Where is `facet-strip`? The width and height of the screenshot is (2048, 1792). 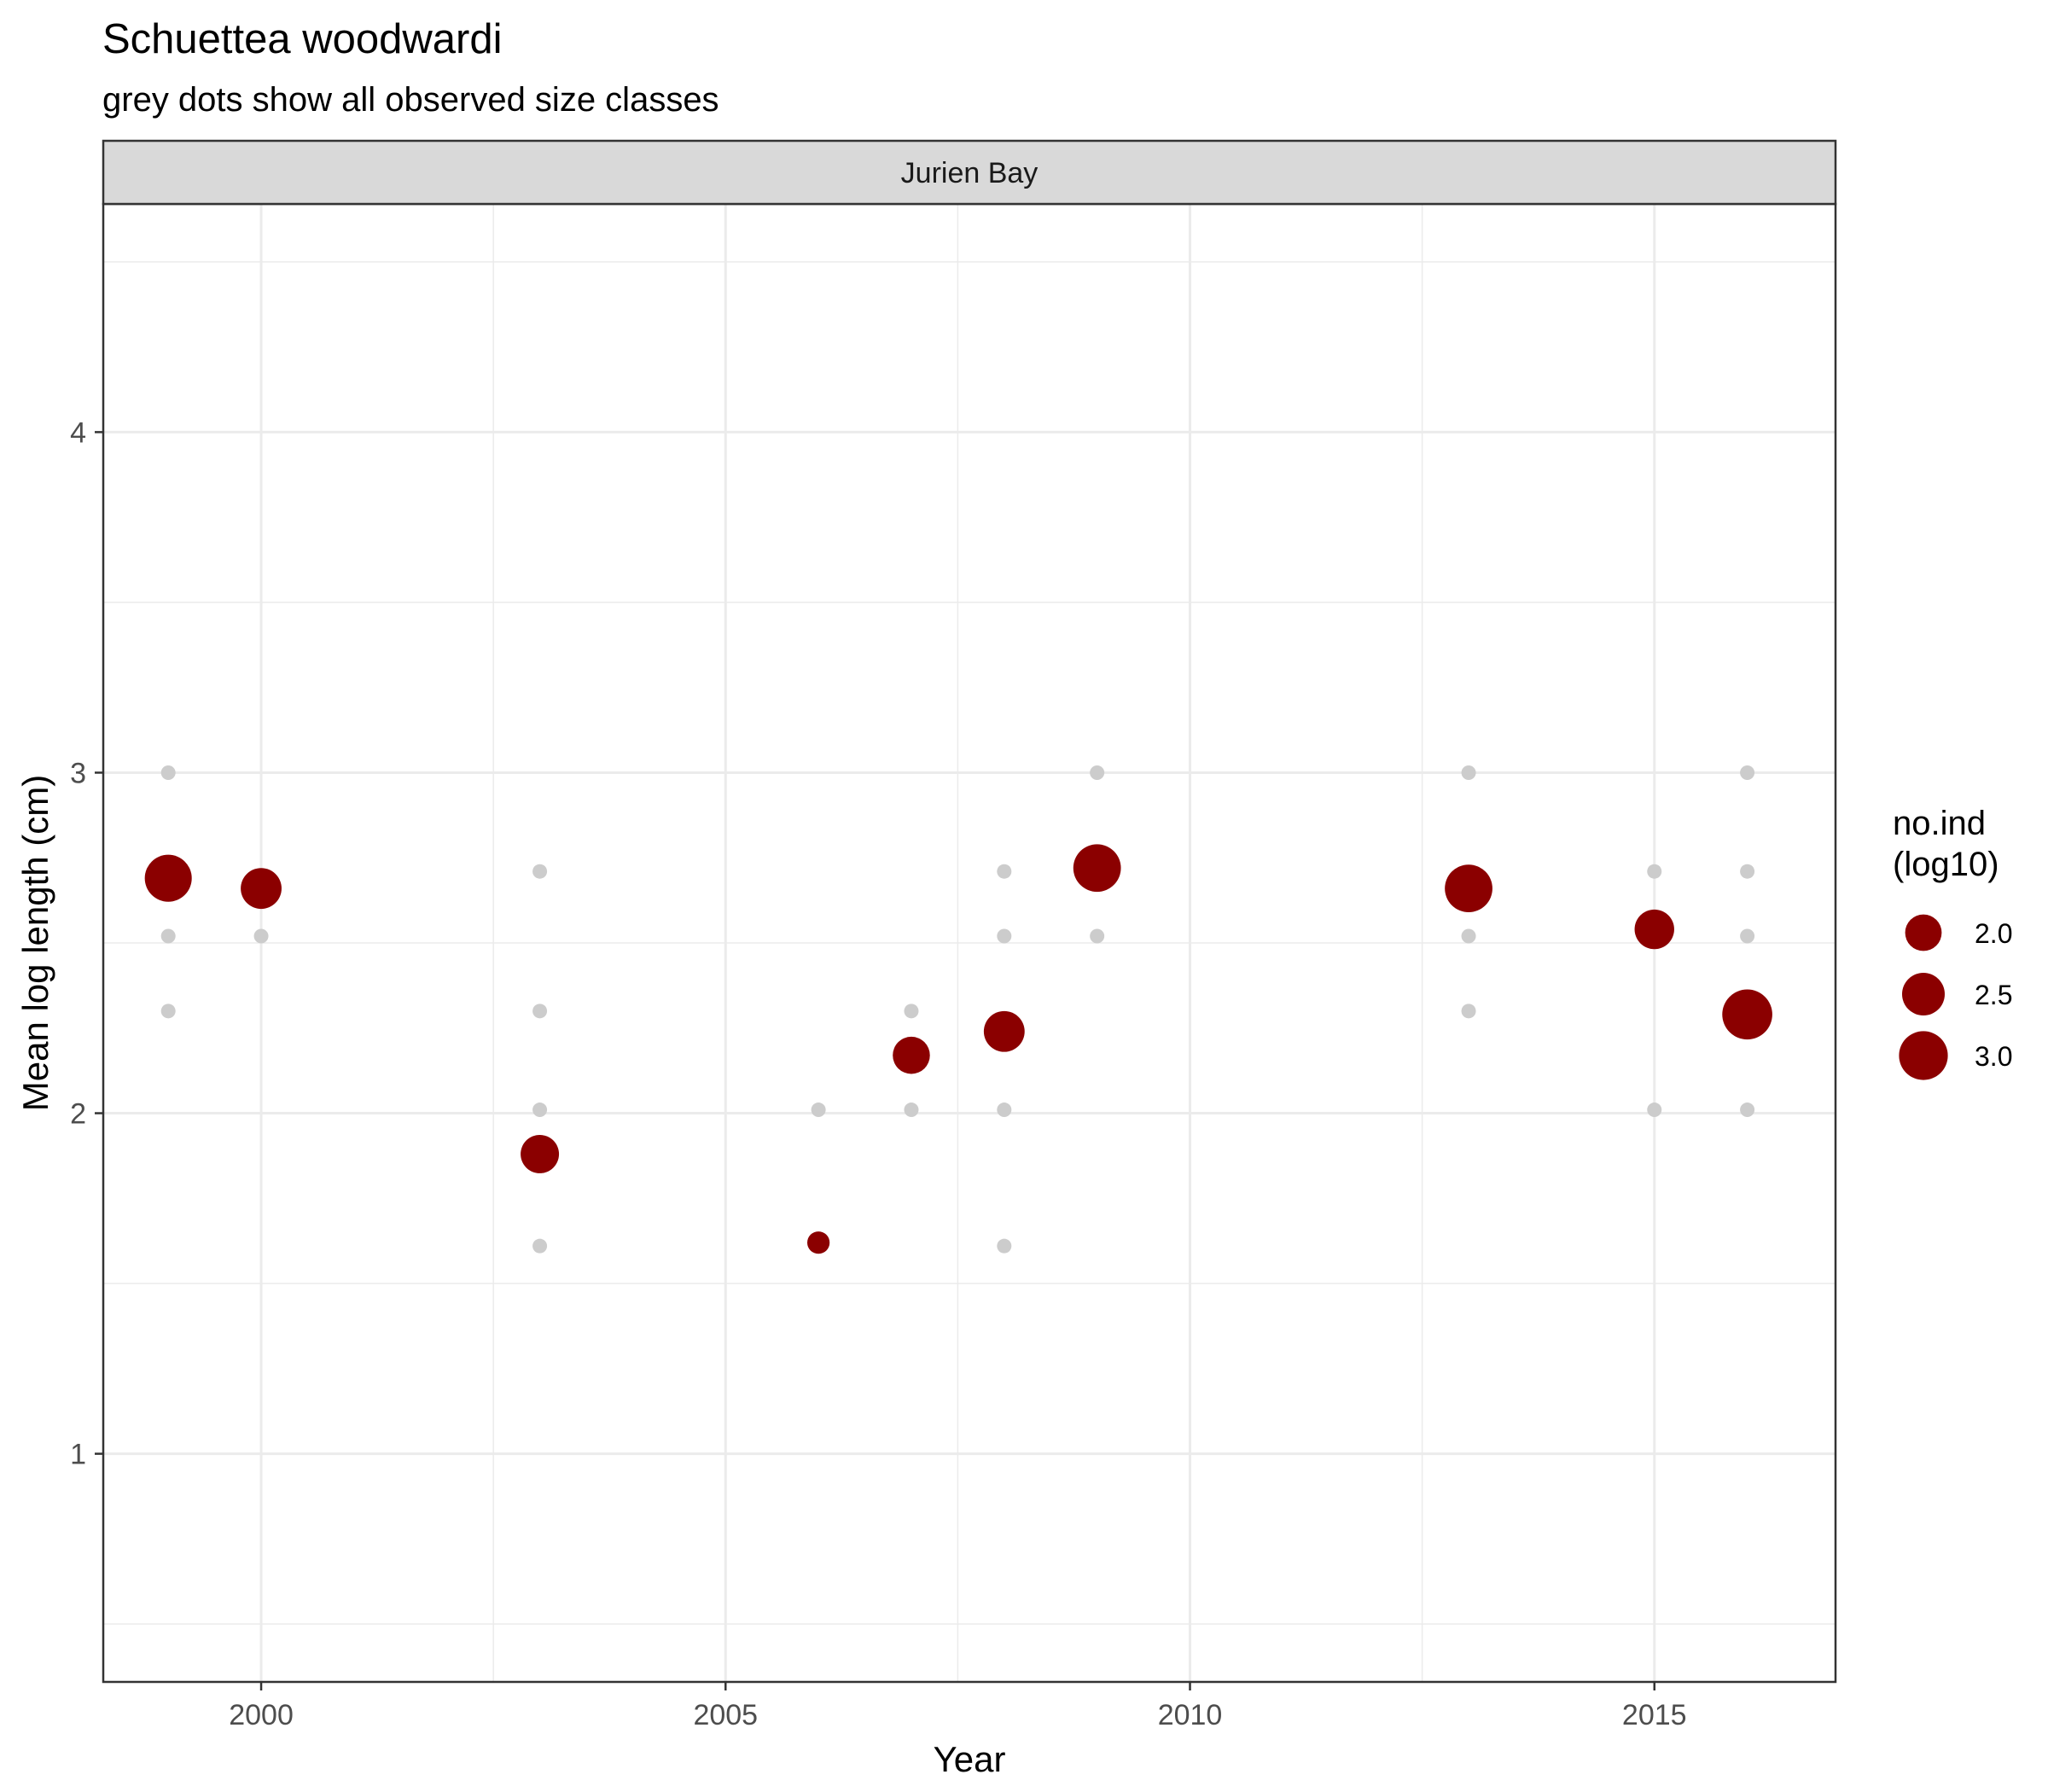
facet-strip is located at coordinates (970, 172).